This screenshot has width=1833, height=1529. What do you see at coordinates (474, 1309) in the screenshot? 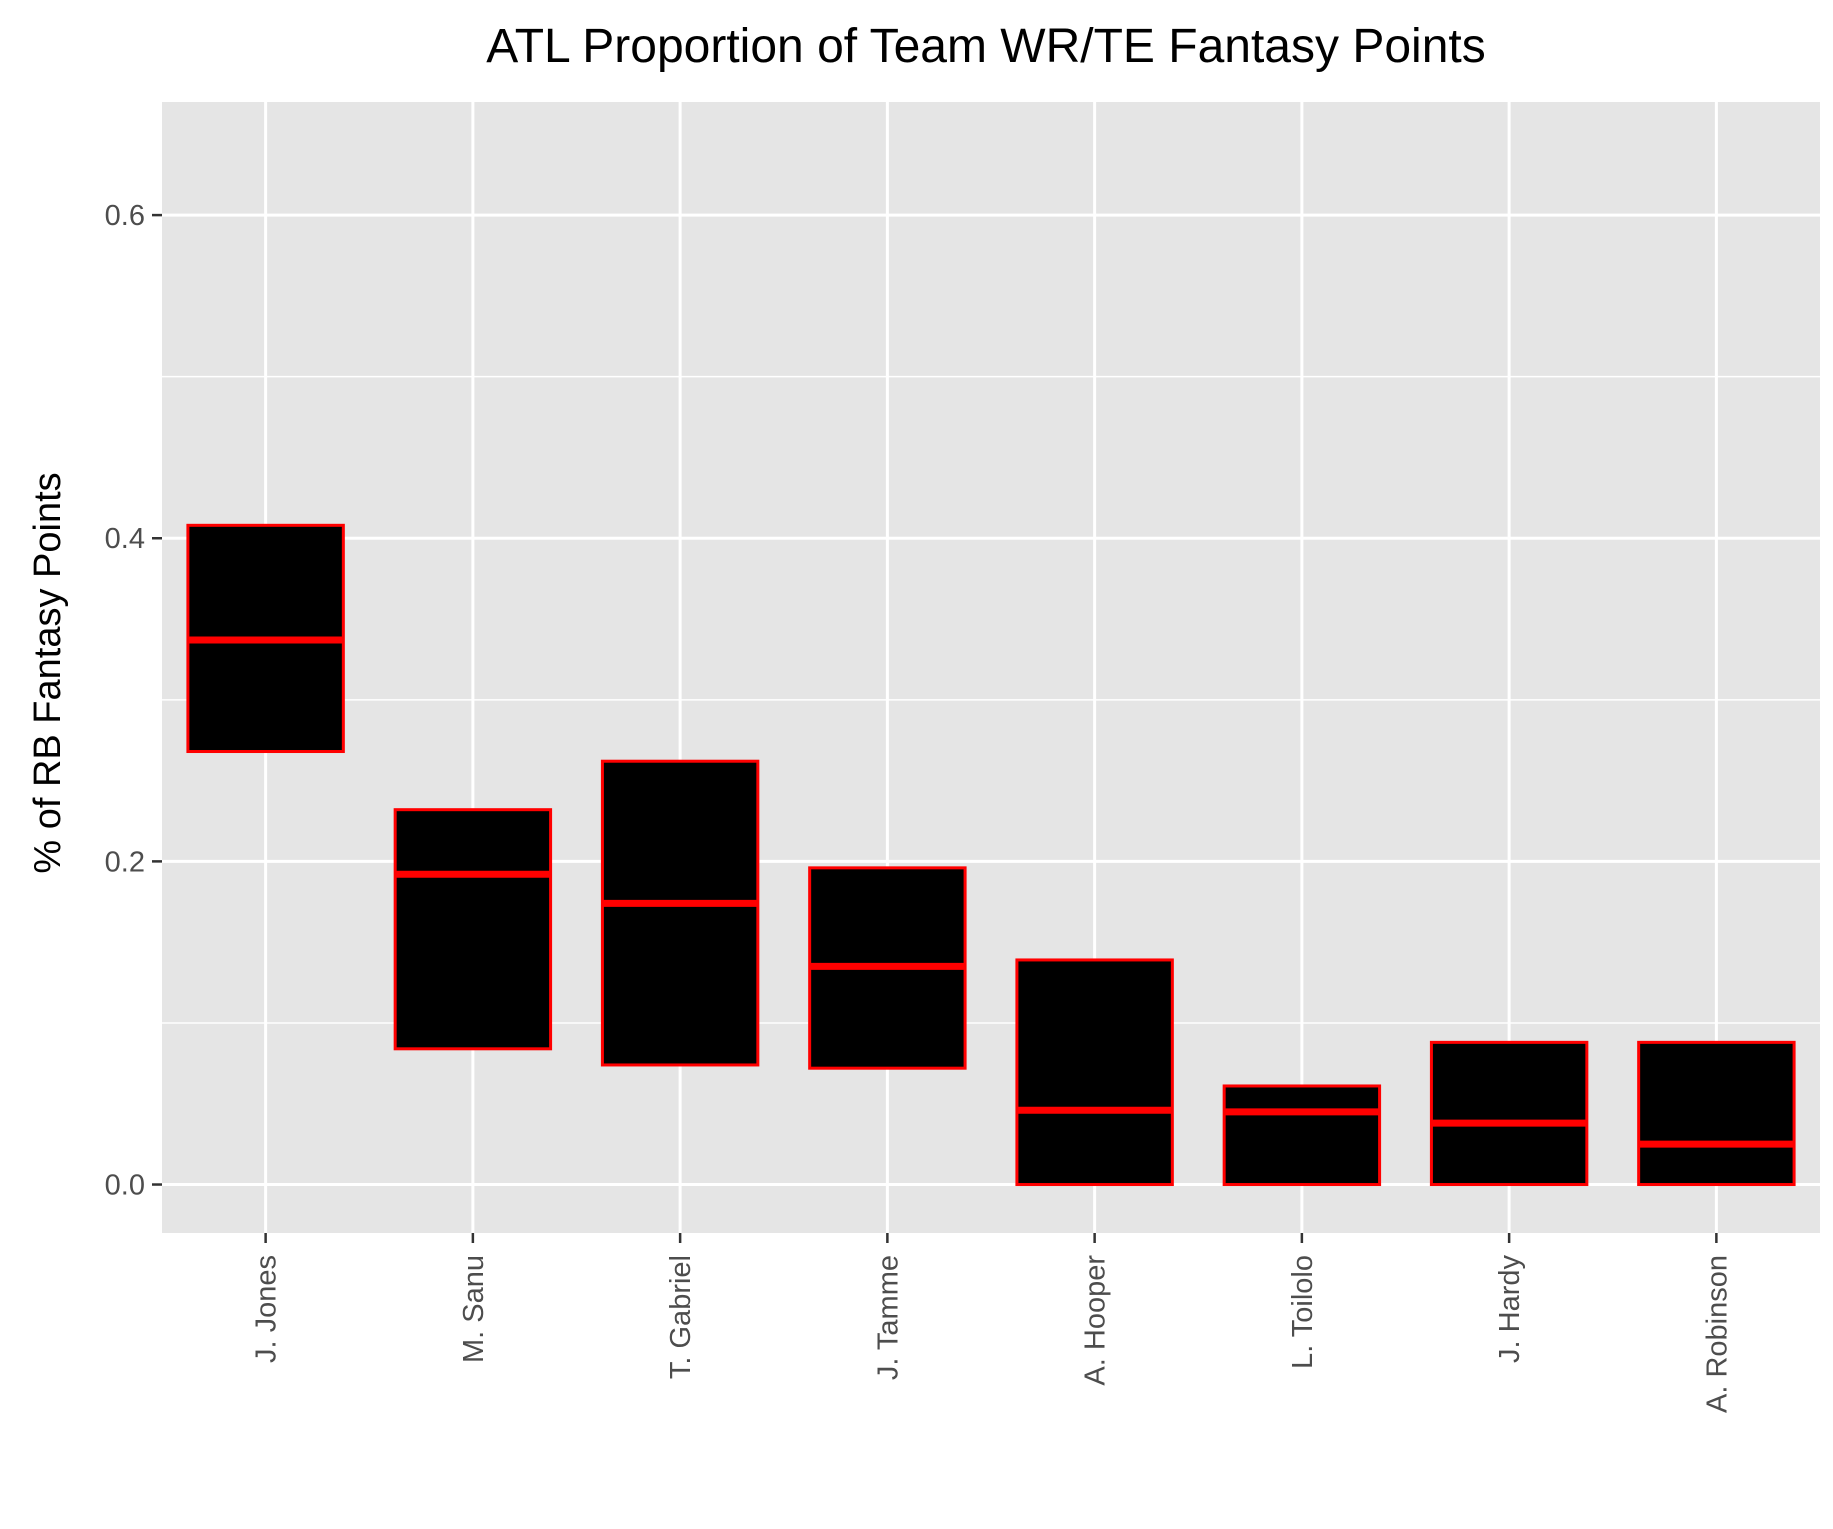
I see `x-tick-label: M. Sanu` at bounding box center [474, 1309].